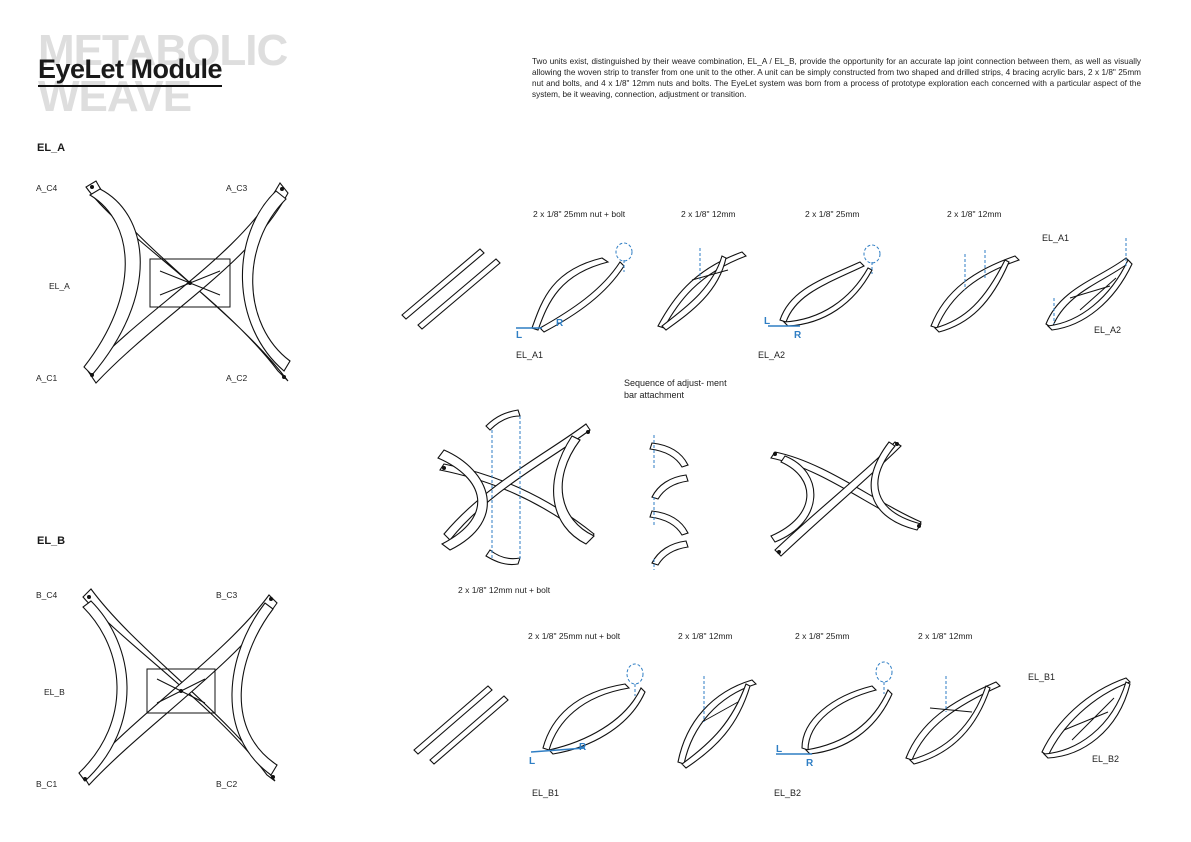 The width and height of the screenshot is (1191, 842). I want to click on section-title-el-a: EL_A, so click(51, 148).